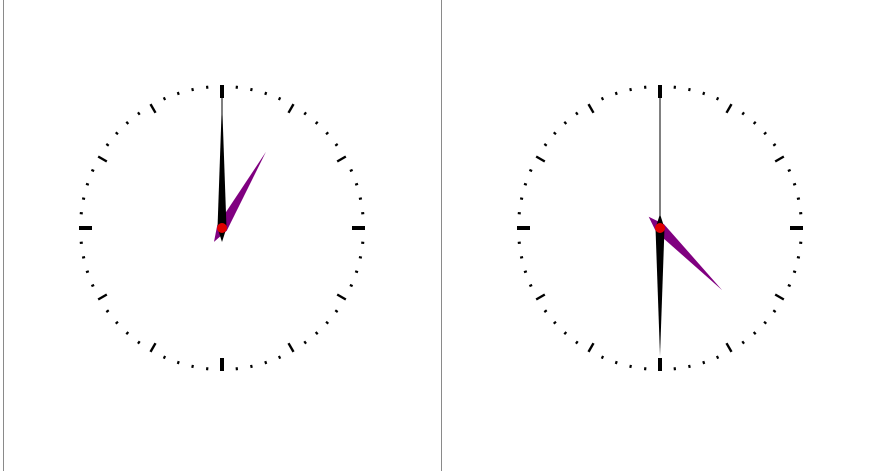 This screenshot has width=870, height=471. I want to click on panel-border-left, so click(3, 235).